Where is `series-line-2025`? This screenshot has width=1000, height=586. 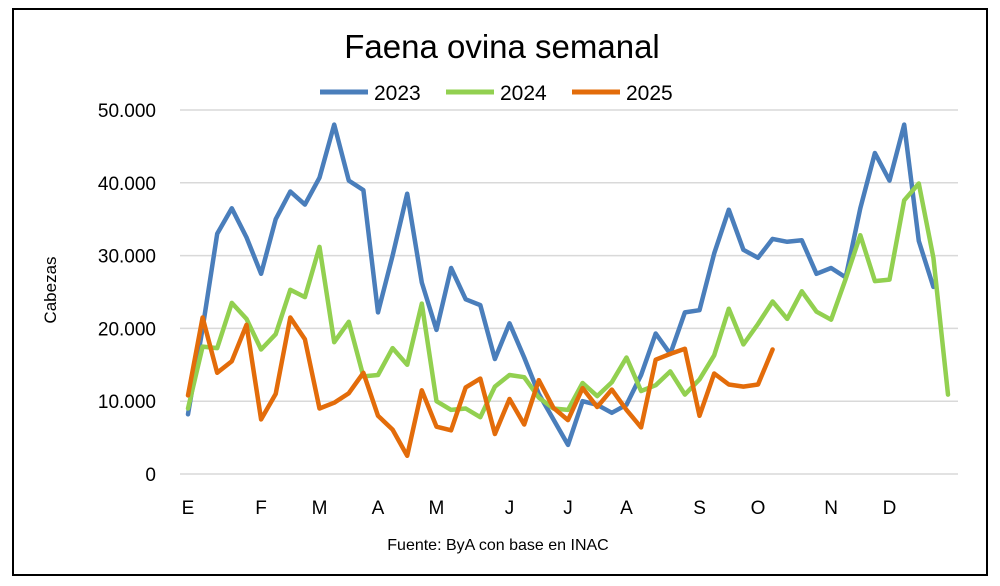 series-line-2025 is located at coordinates (480, 387).